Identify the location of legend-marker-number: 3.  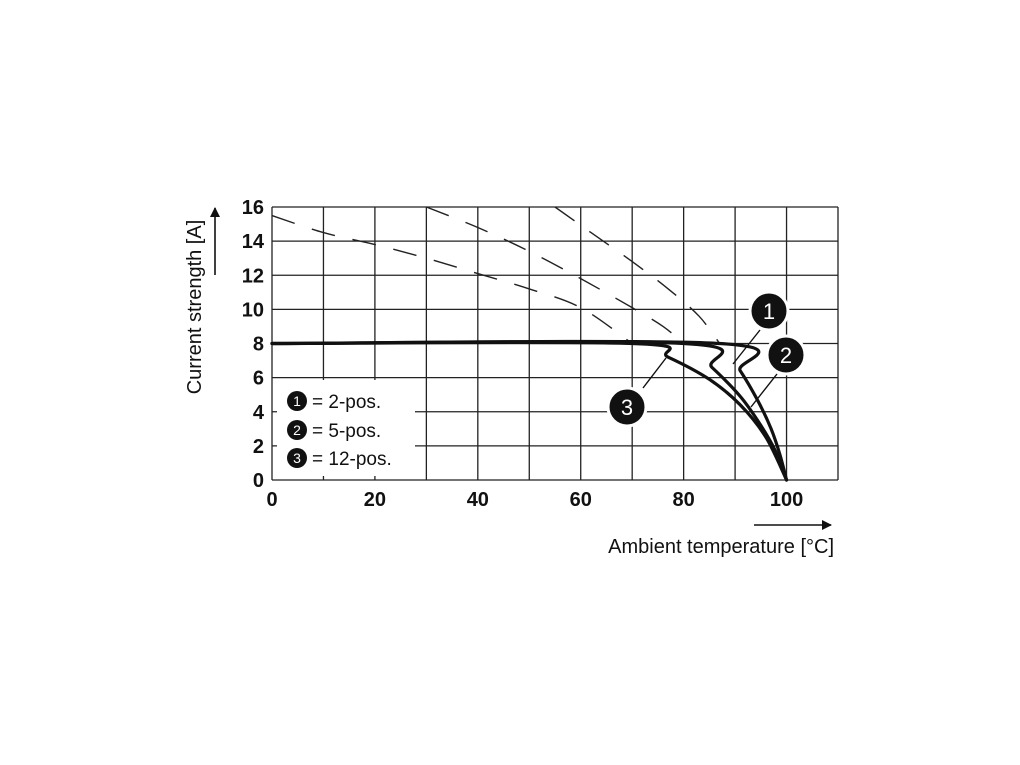
(297, 458).